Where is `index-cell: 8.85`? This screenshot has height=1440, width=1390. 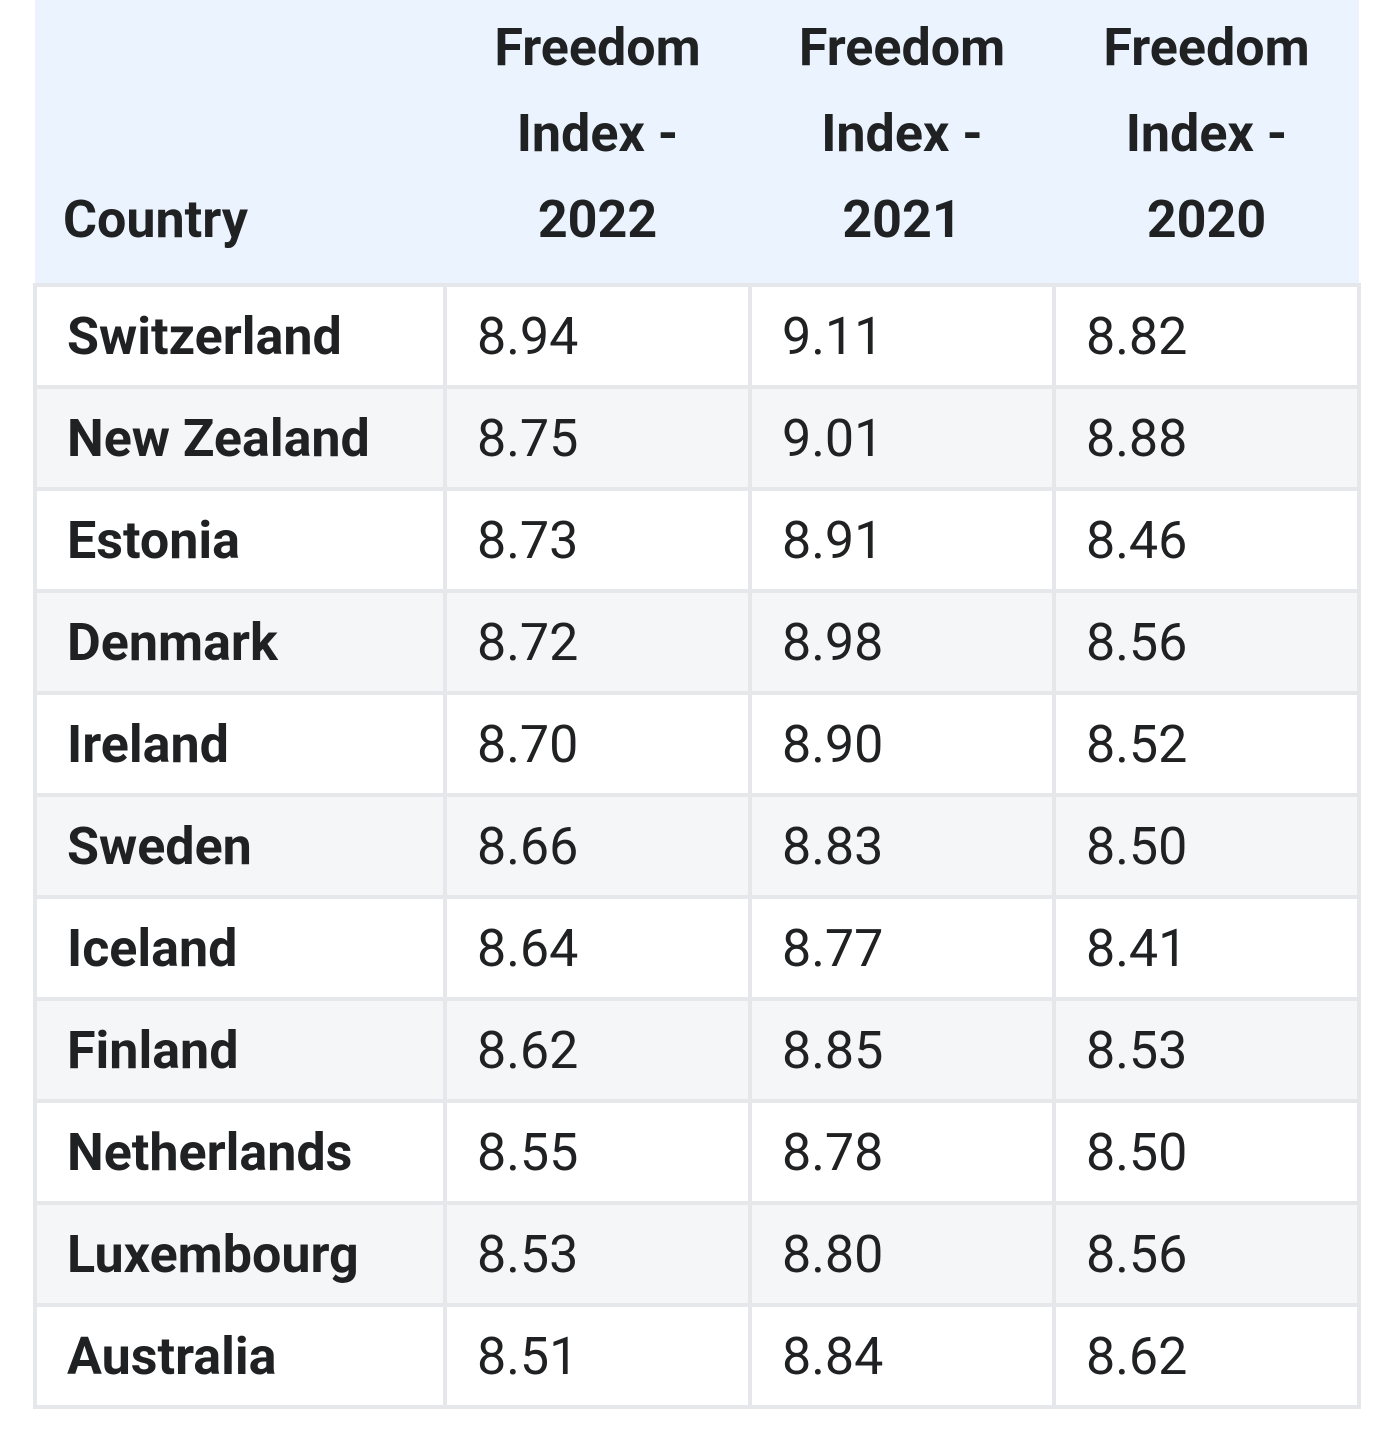 index-cell: 8.85 is located at coordinates (902, 1050).